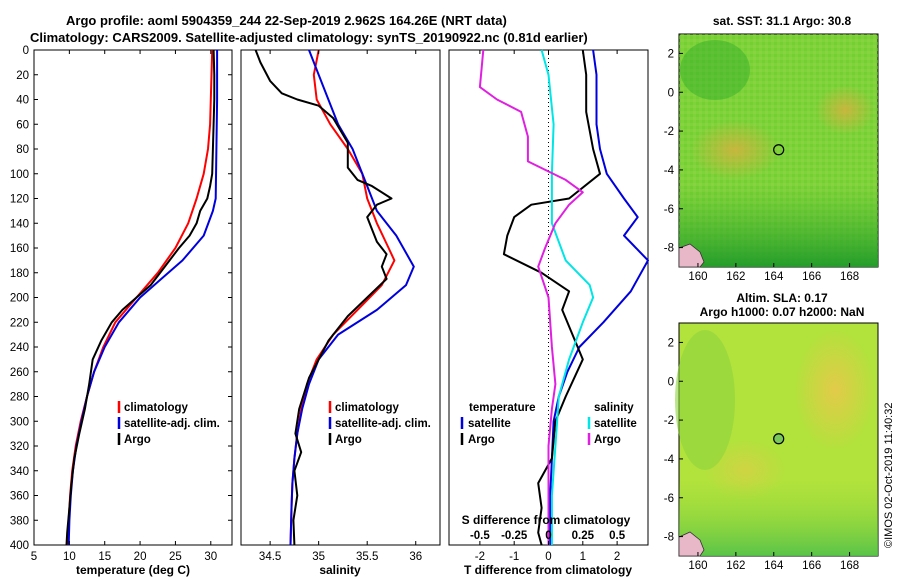 The width and height of the screenshot is (900, 580). What do you see at coordinates (19, 422) in the screenshot?
I see `depth-tick-label: 300` at bounding box center [19, 422].